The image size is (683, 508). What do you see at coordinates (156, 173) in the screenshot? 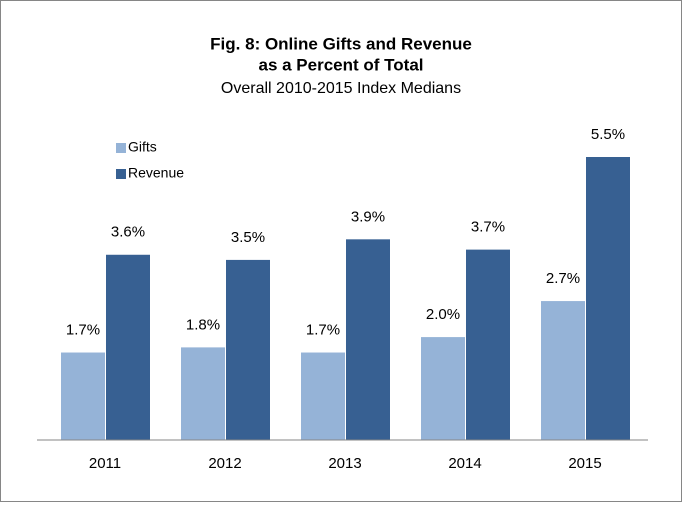
I see `legend-label: Revenue` at bounding box center [156, 173].